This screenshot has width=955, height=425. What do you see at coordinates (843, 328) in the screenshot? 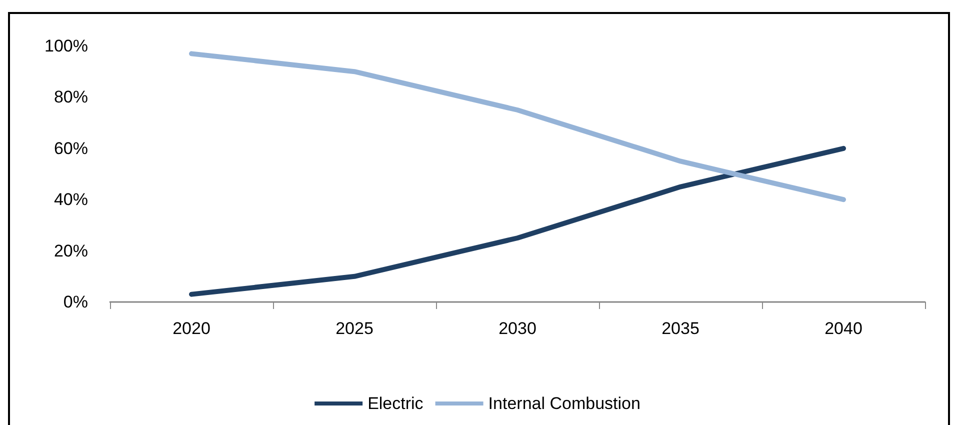
I see `x-tick-label: 2040` at bounding box center [843, 328].